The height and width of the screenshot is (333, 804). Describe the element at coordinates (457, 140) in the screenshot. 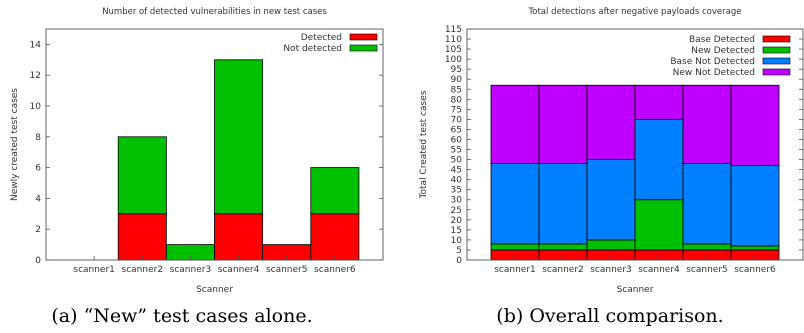

I see `y-tick-label: 60` at that location.